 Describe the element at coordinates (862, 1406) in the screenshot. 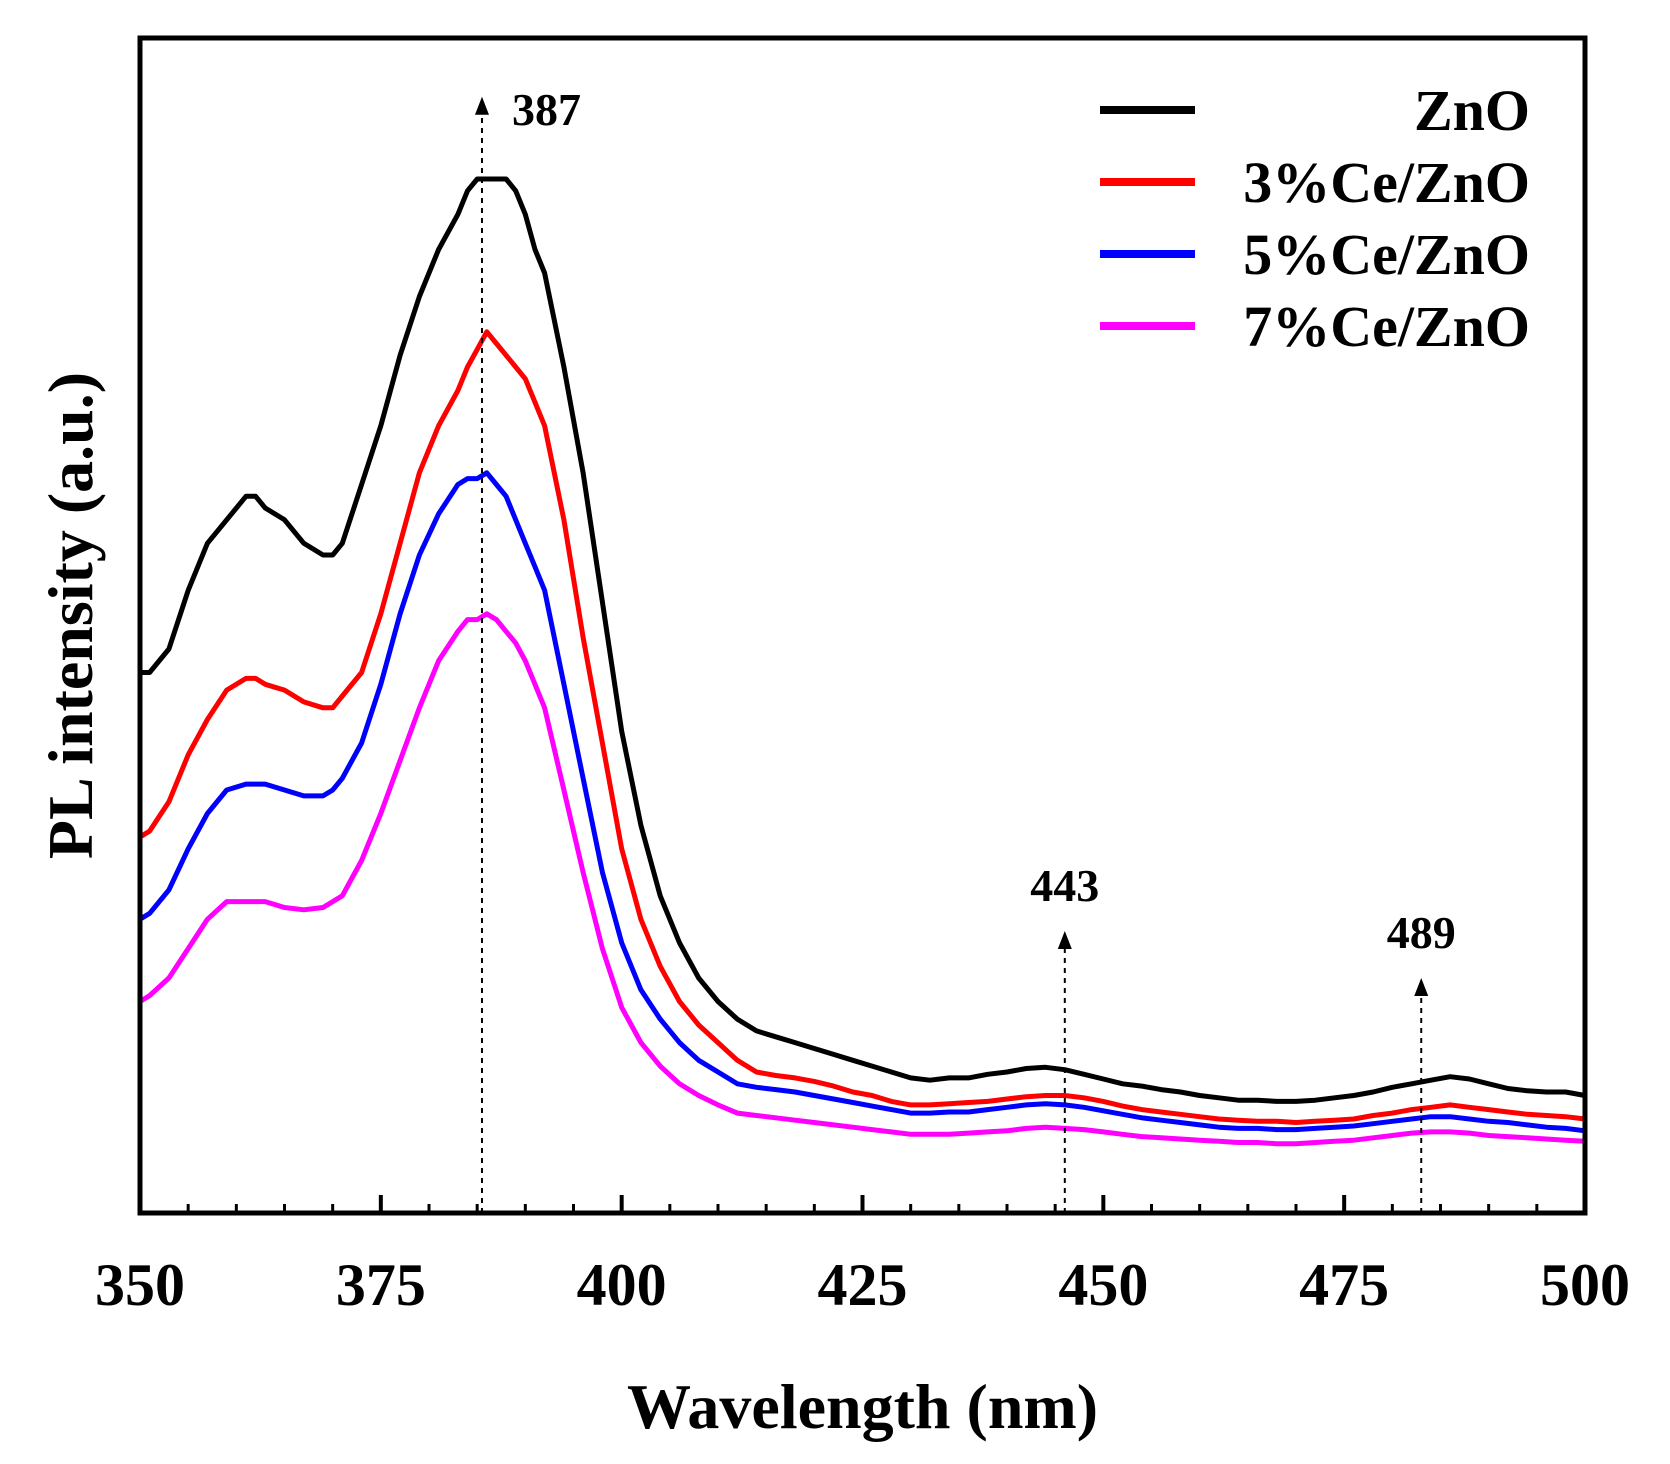

I see `x-axis-title: Wavelength (nm)` at that location.